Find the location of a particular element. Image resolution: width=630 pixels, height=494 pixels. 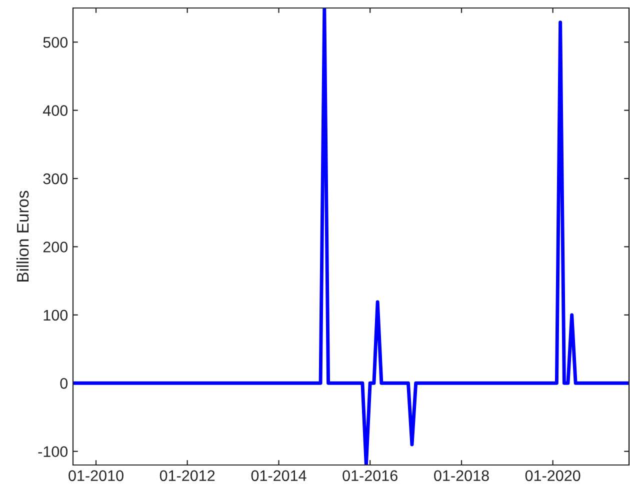

x-tick-label: 01-2016 is located at coordinates (370, 476).